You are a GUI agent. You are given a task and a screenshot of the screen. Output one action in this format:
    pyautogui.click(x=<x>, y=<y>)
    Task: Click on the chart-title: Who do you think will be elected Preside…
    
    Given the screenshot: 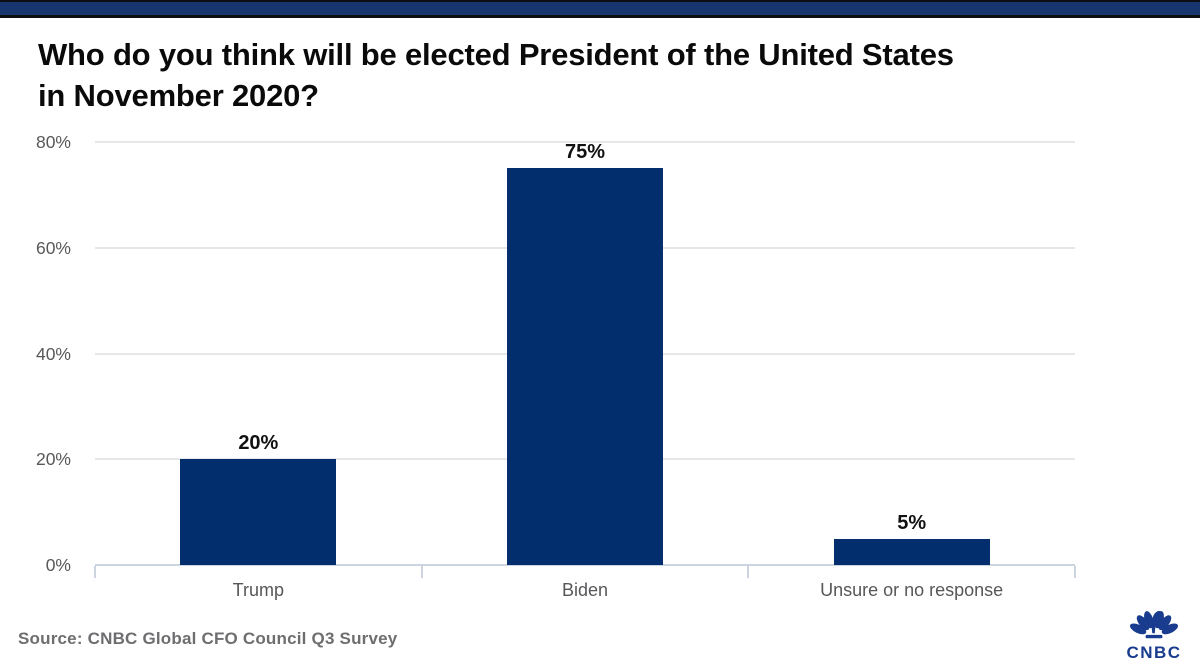 What is the action you would take?
    pyautogui.click(x=603, y=75)
    